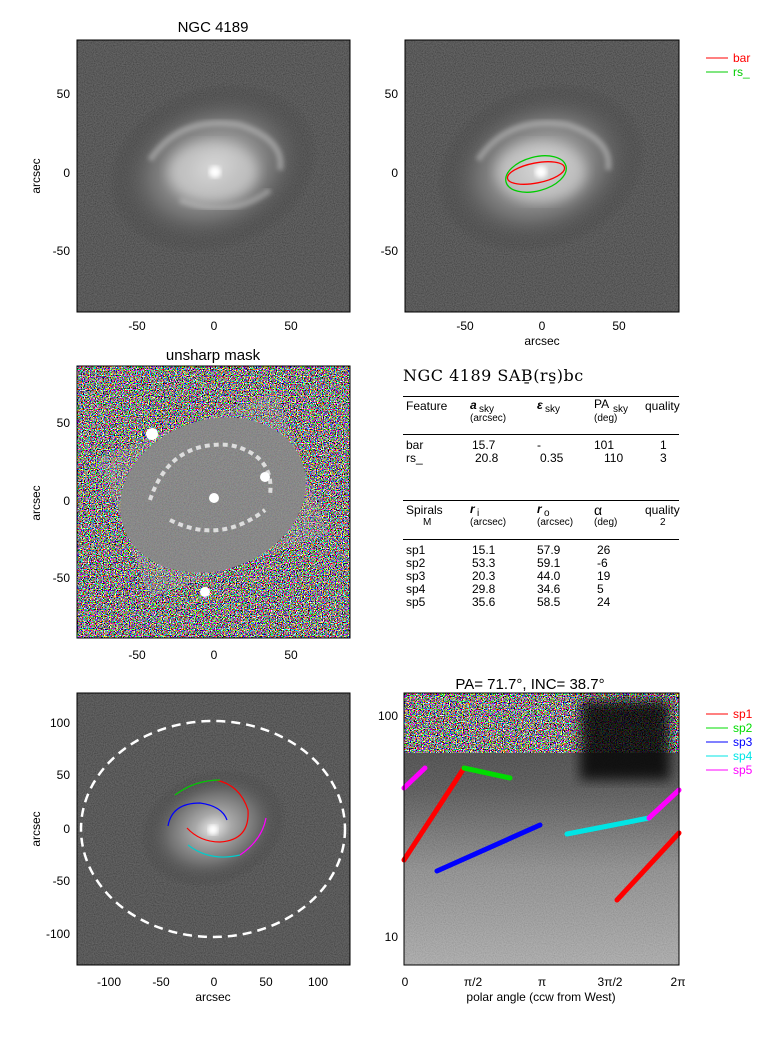 The height and width of the screenshot is (1039, 779). I want to click on panel6-xtick: 3π/2, so click(610, 982).